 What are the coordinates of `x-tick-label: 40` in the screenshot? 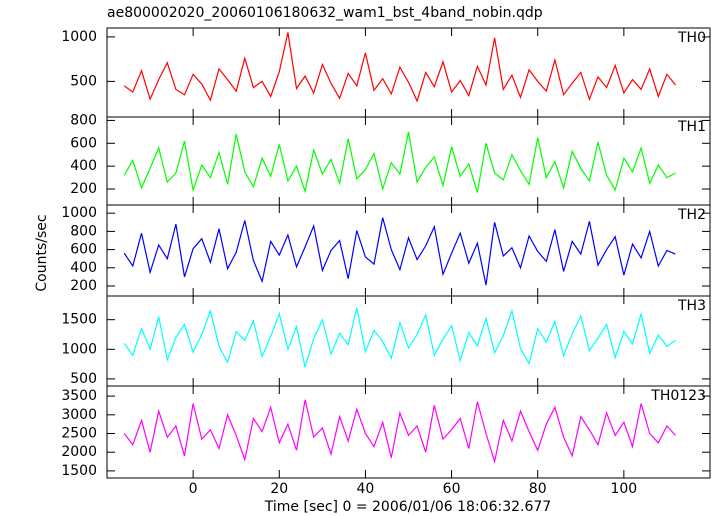 It's located at (366, 489).